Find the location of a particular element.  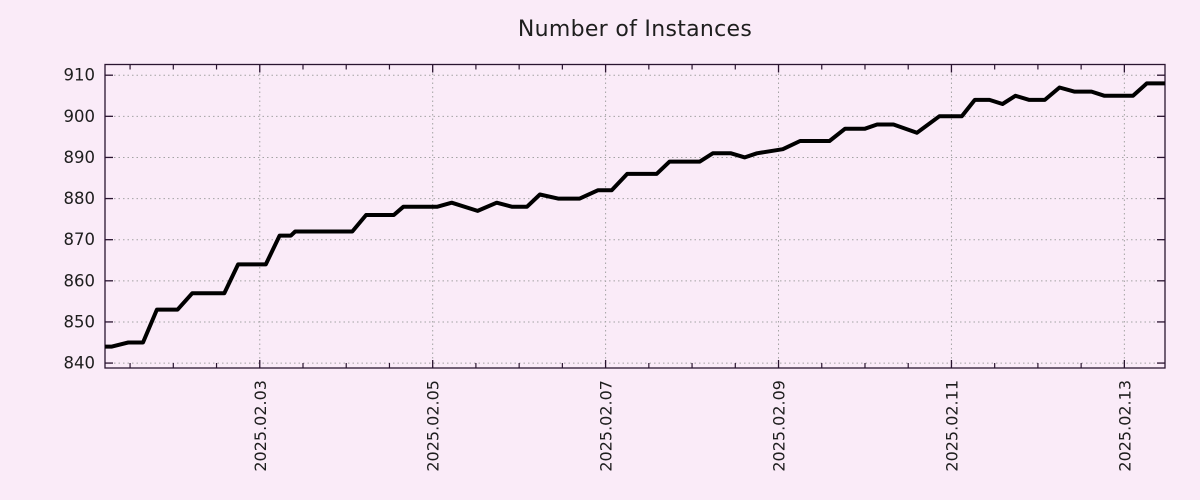

y-tick-label: 900 is located at coordinates (80, 116).